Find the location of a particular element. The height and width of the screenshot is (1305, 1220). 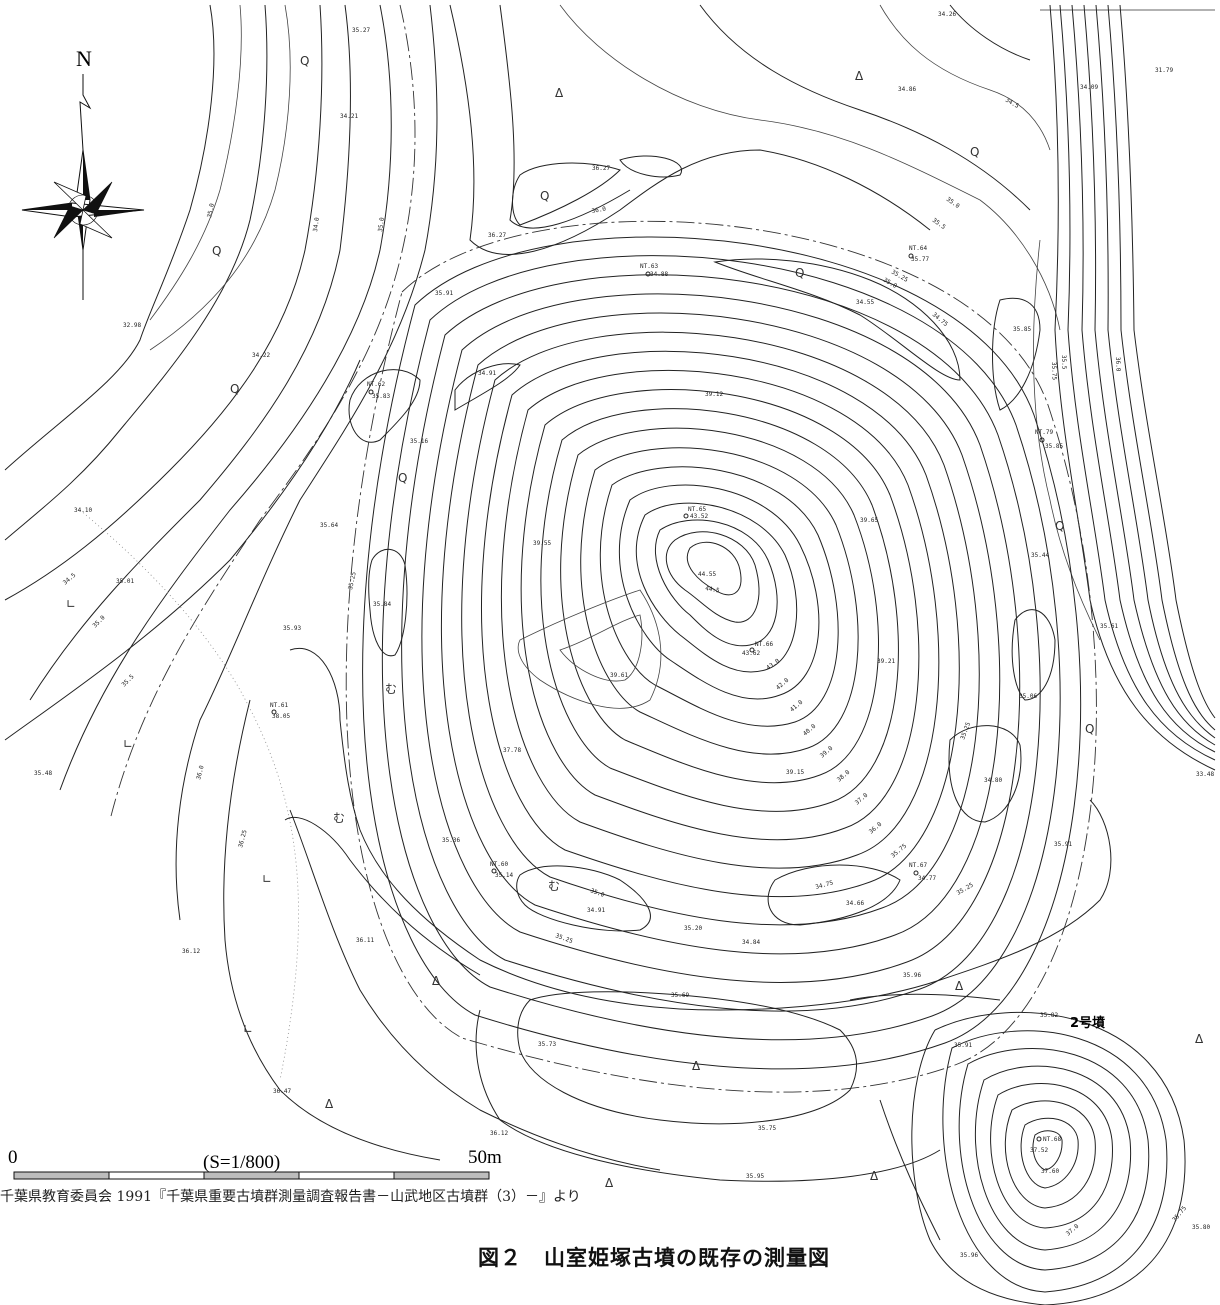

spot-height: 35.82 is located at coordinates (1049, 1015).